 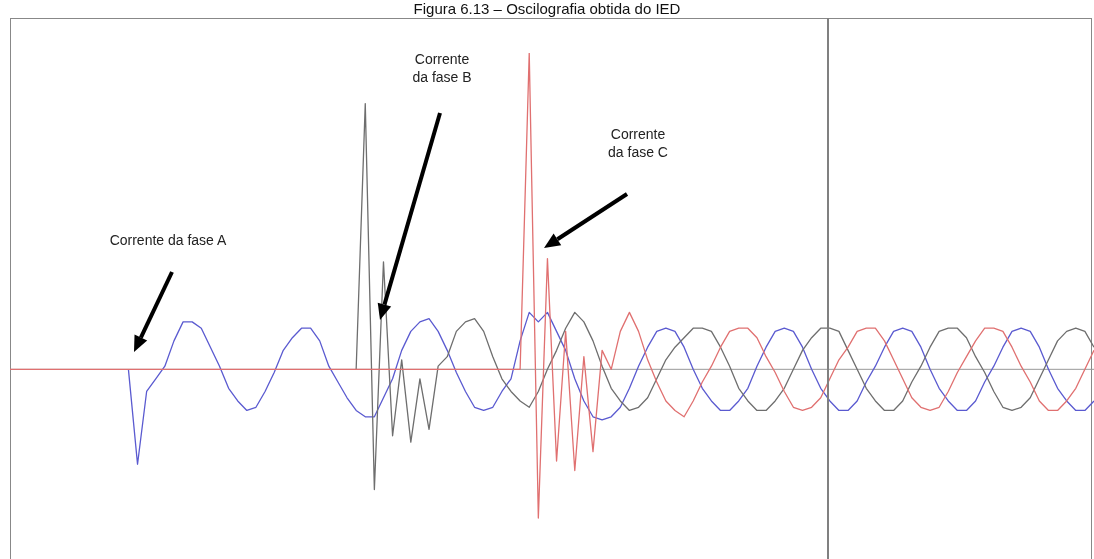 I want to click on annotation: Corrente da fase A, so click(x=168, y=240).